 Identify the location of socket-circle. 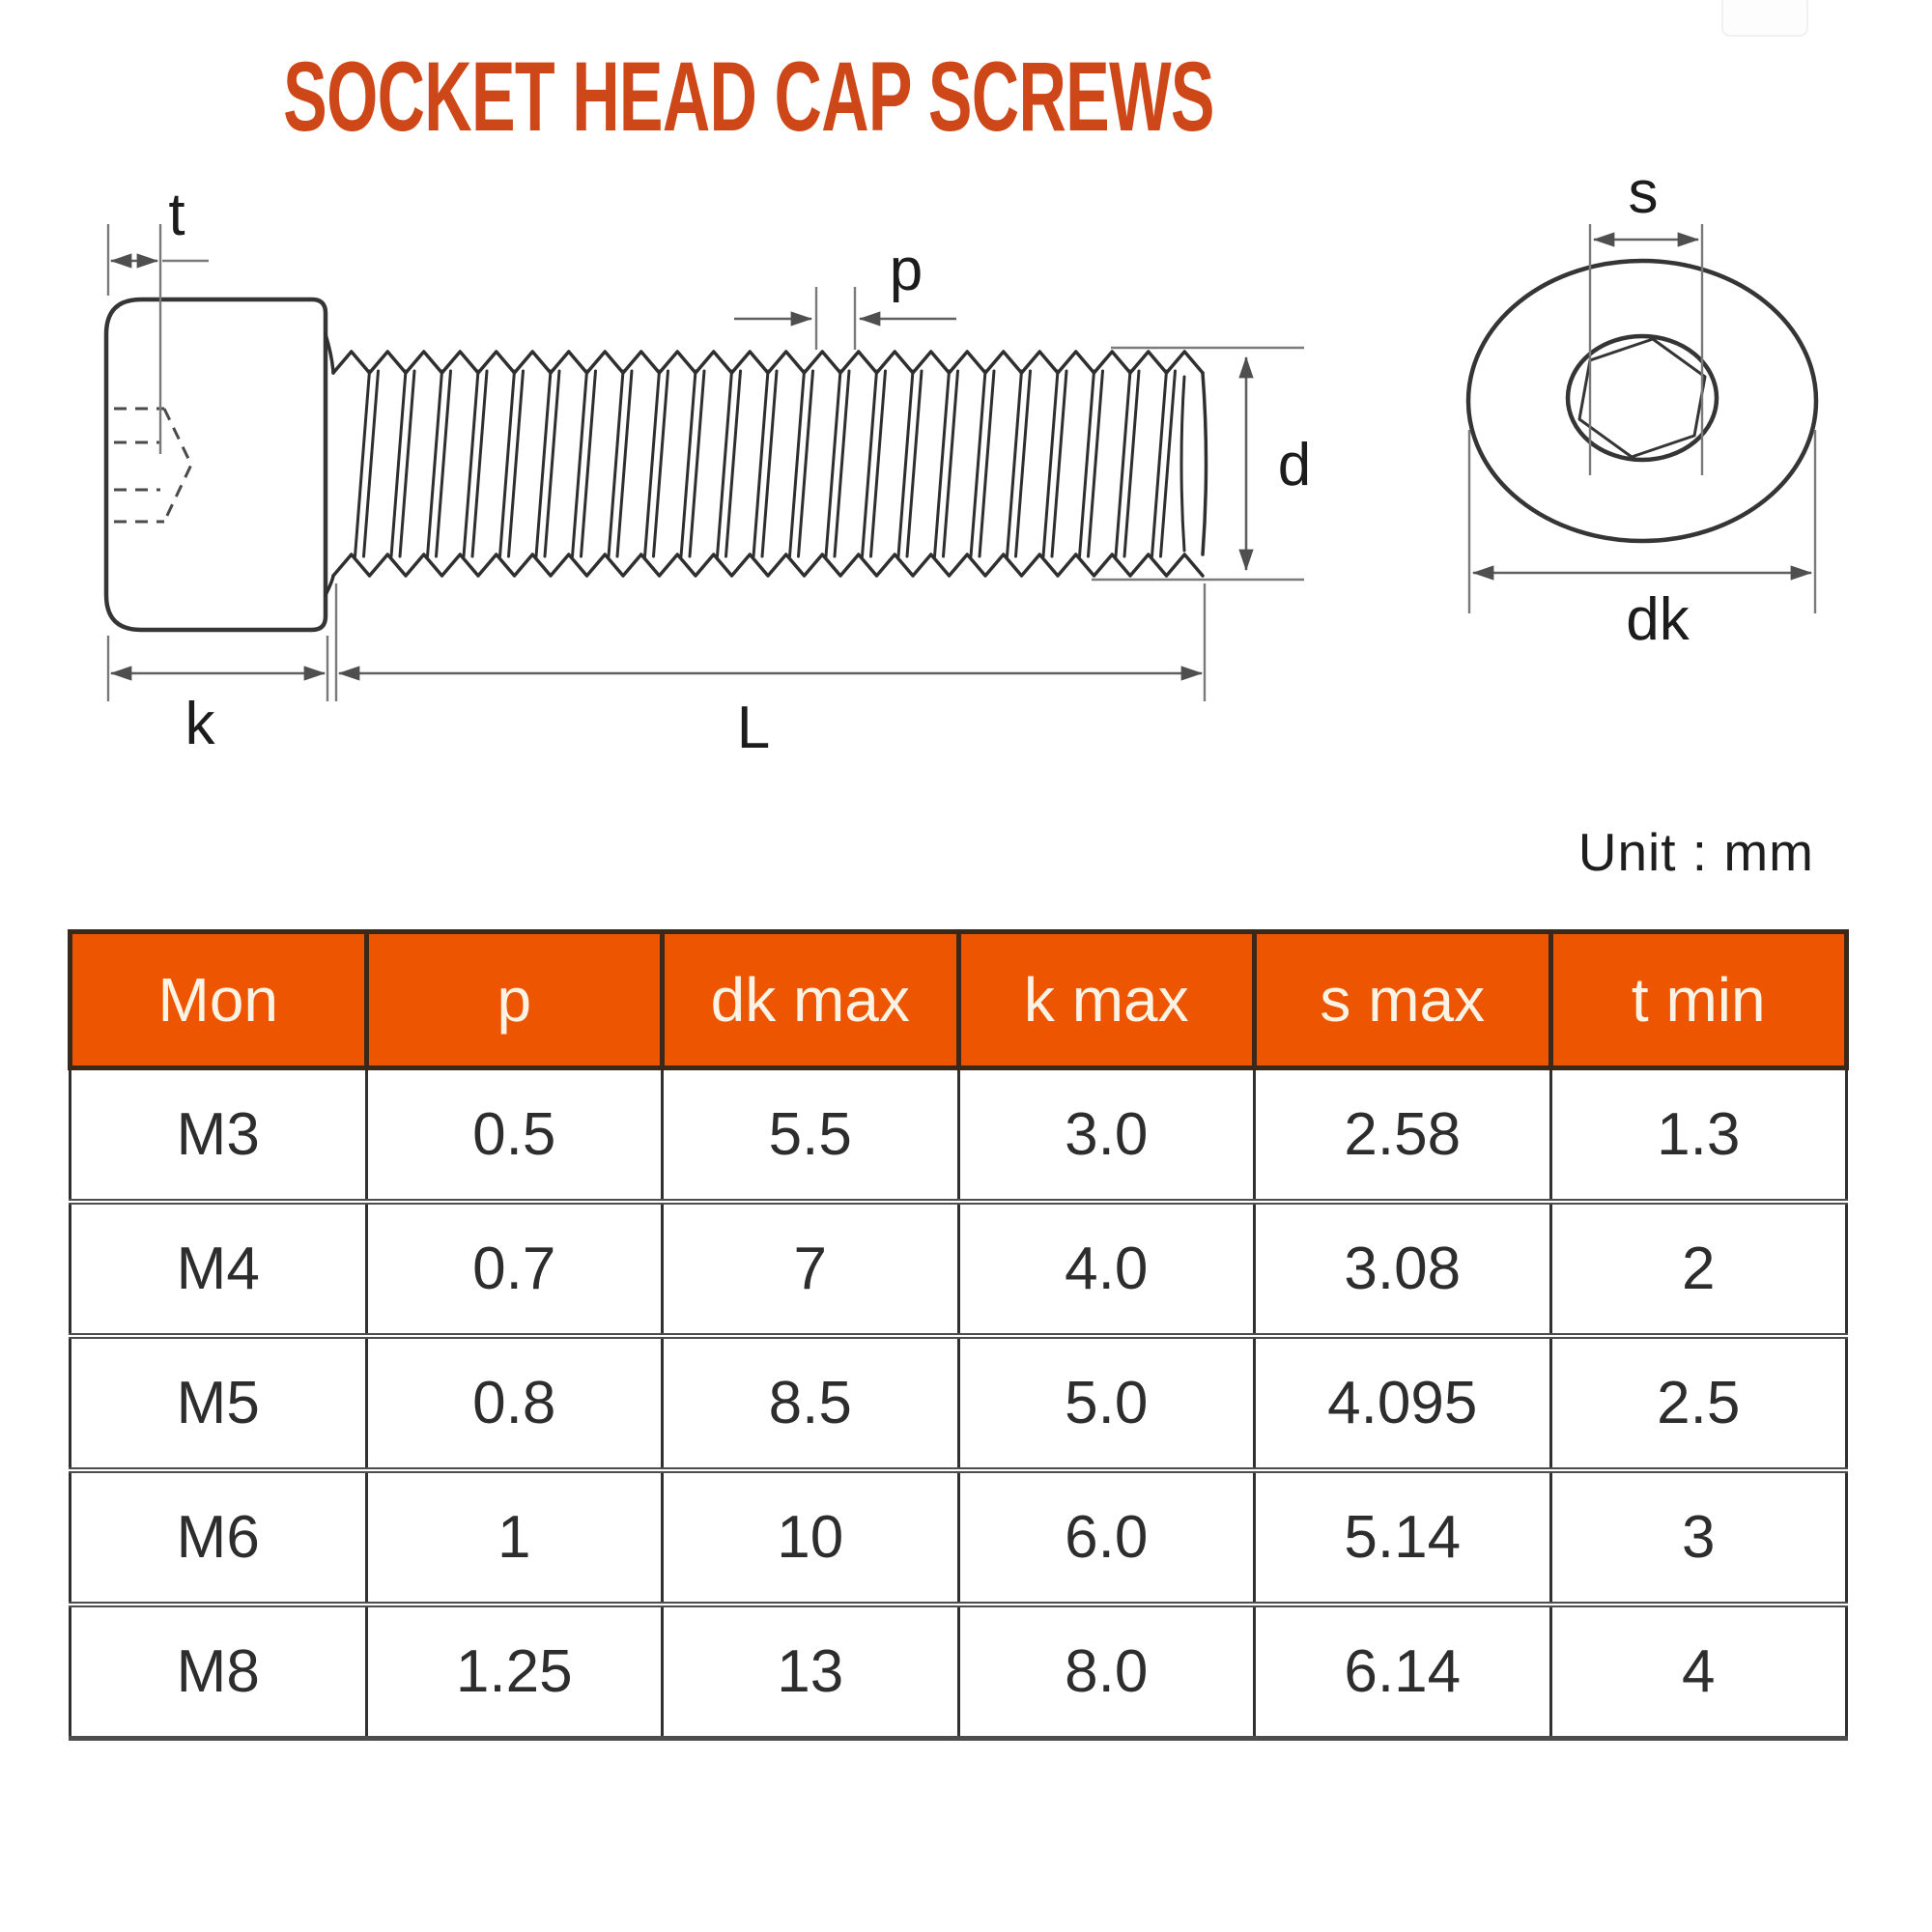
(1642, 398).